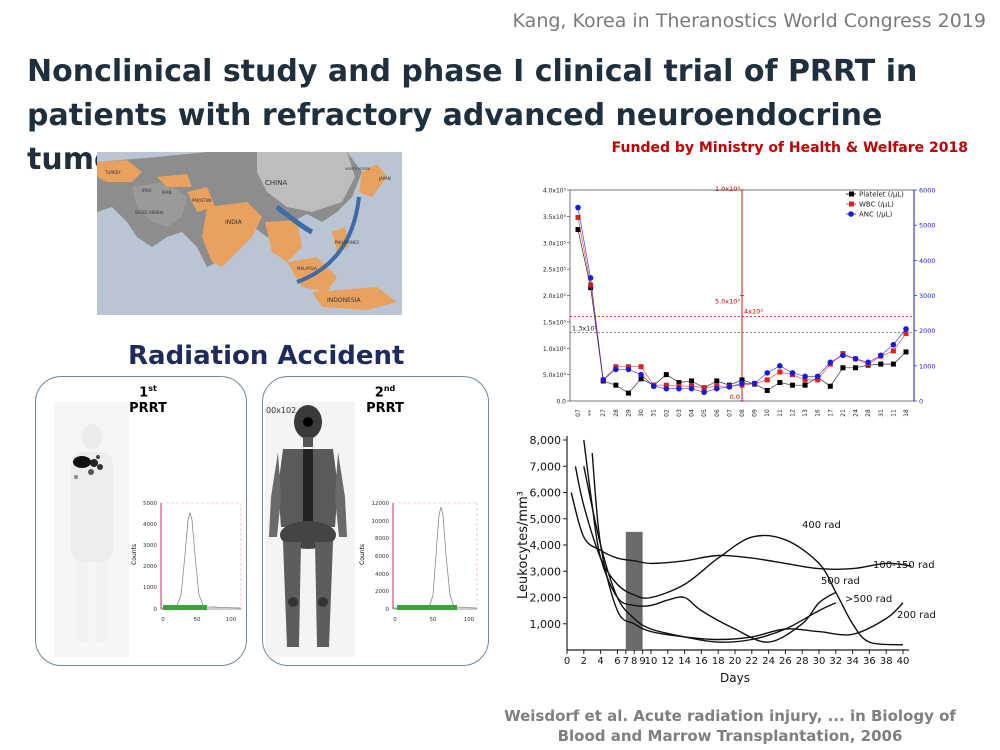 The height and width of the screenshot is (750, 1000). I want to click on leuko-shaded-band, so click(634, 590).